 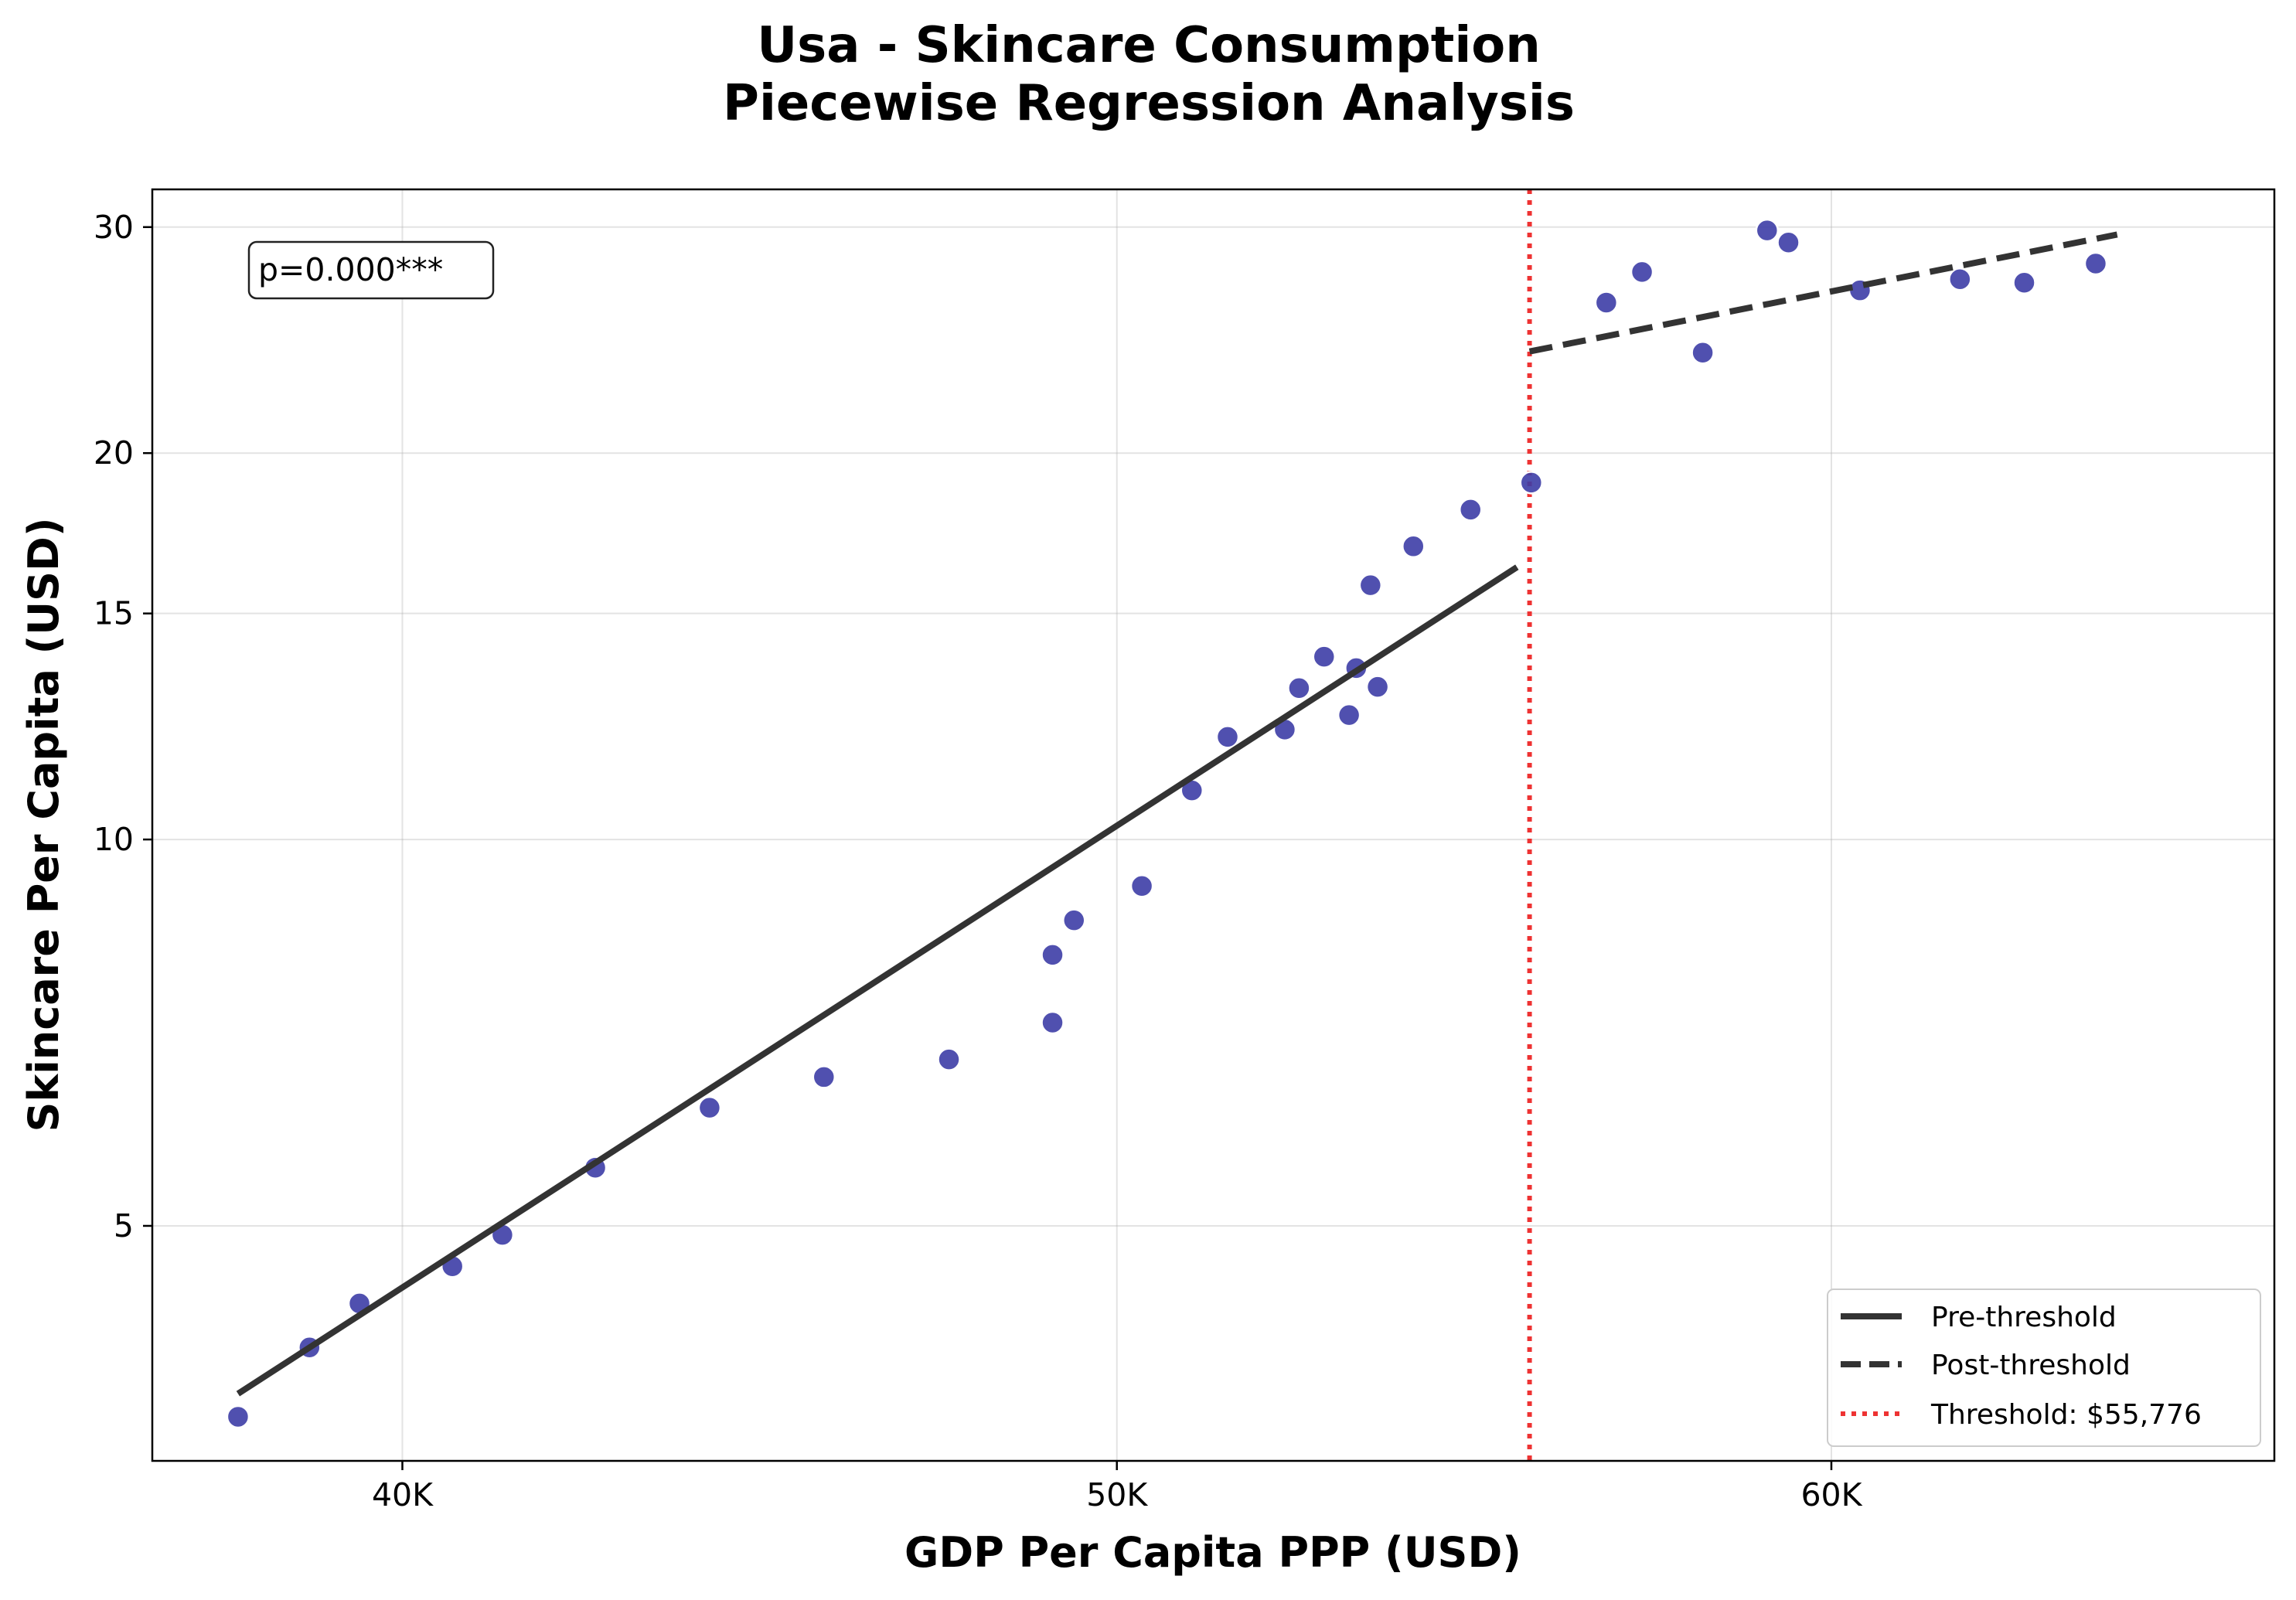 I want to click on y-axis-label: Skincare Per Capita (USD), so click(x=43, y=824).